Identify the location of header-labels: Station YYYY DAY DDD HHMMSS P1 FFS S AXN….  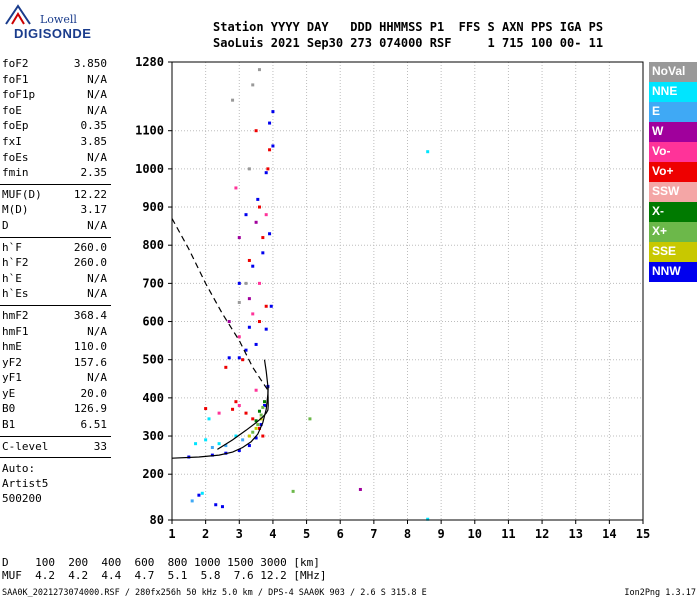
(408, 27).